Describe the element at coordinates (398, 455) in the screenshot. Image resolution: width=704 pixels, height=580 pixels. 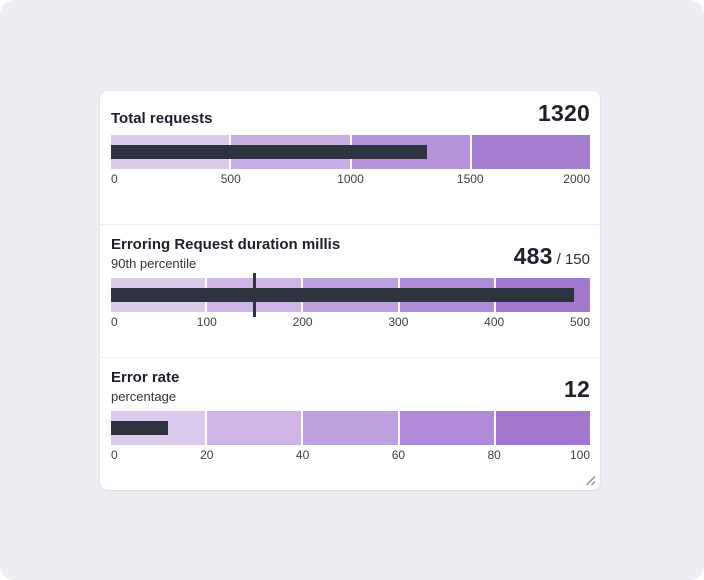
I see `axis-tick-label: 60` at that location.